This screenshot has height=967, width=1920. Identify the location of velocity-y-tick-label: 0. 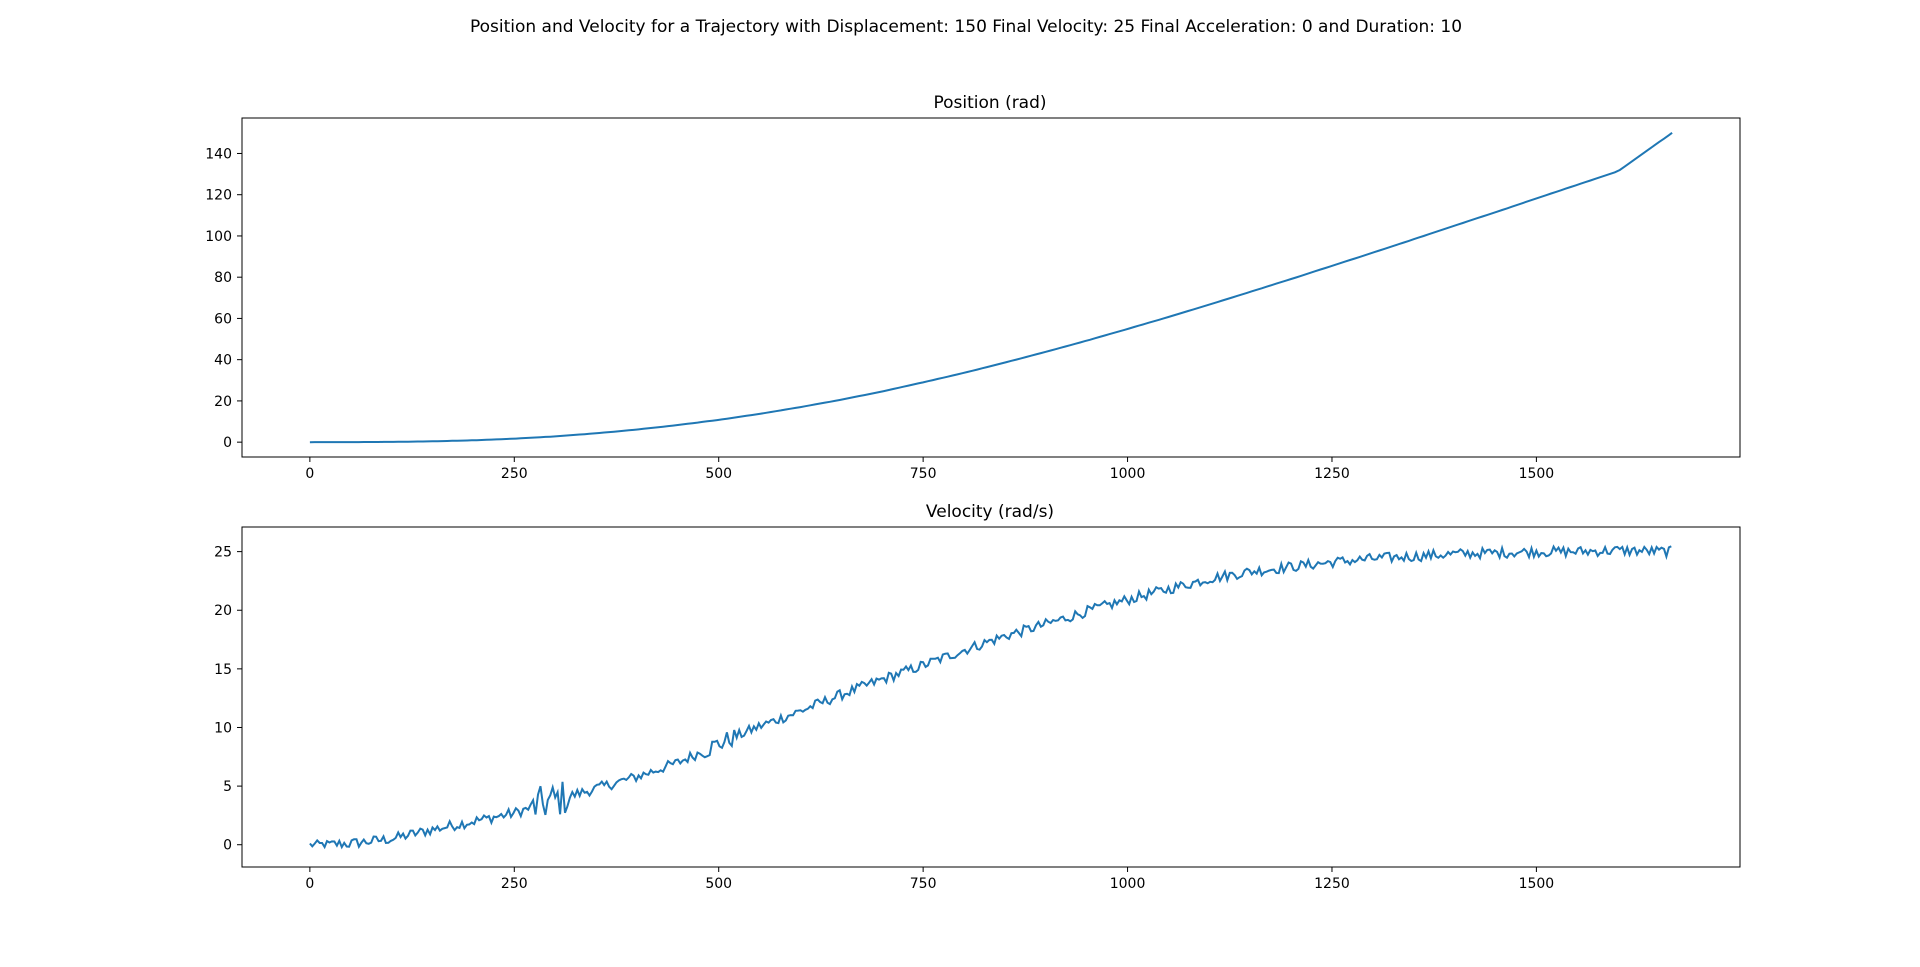
(227, 846).